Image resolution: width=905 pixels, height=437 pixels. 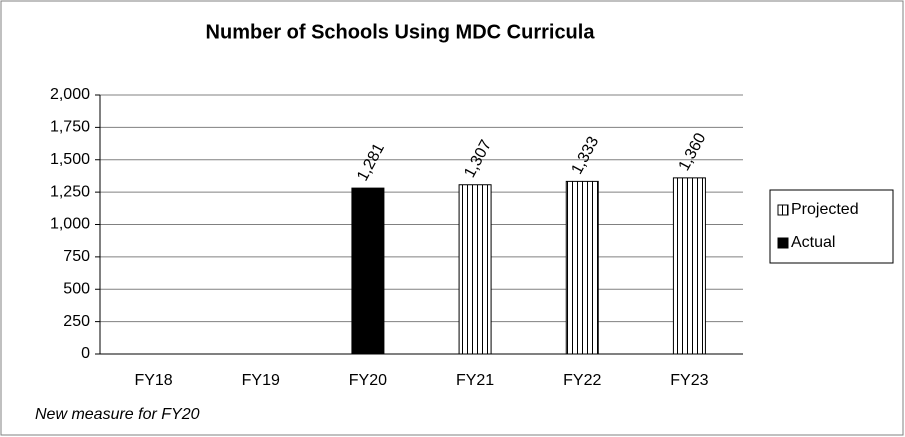 What do you see at coordinates (813, 242) in the screenshot?
I see `legend-label: Actual` at bounding box center [813, 242].